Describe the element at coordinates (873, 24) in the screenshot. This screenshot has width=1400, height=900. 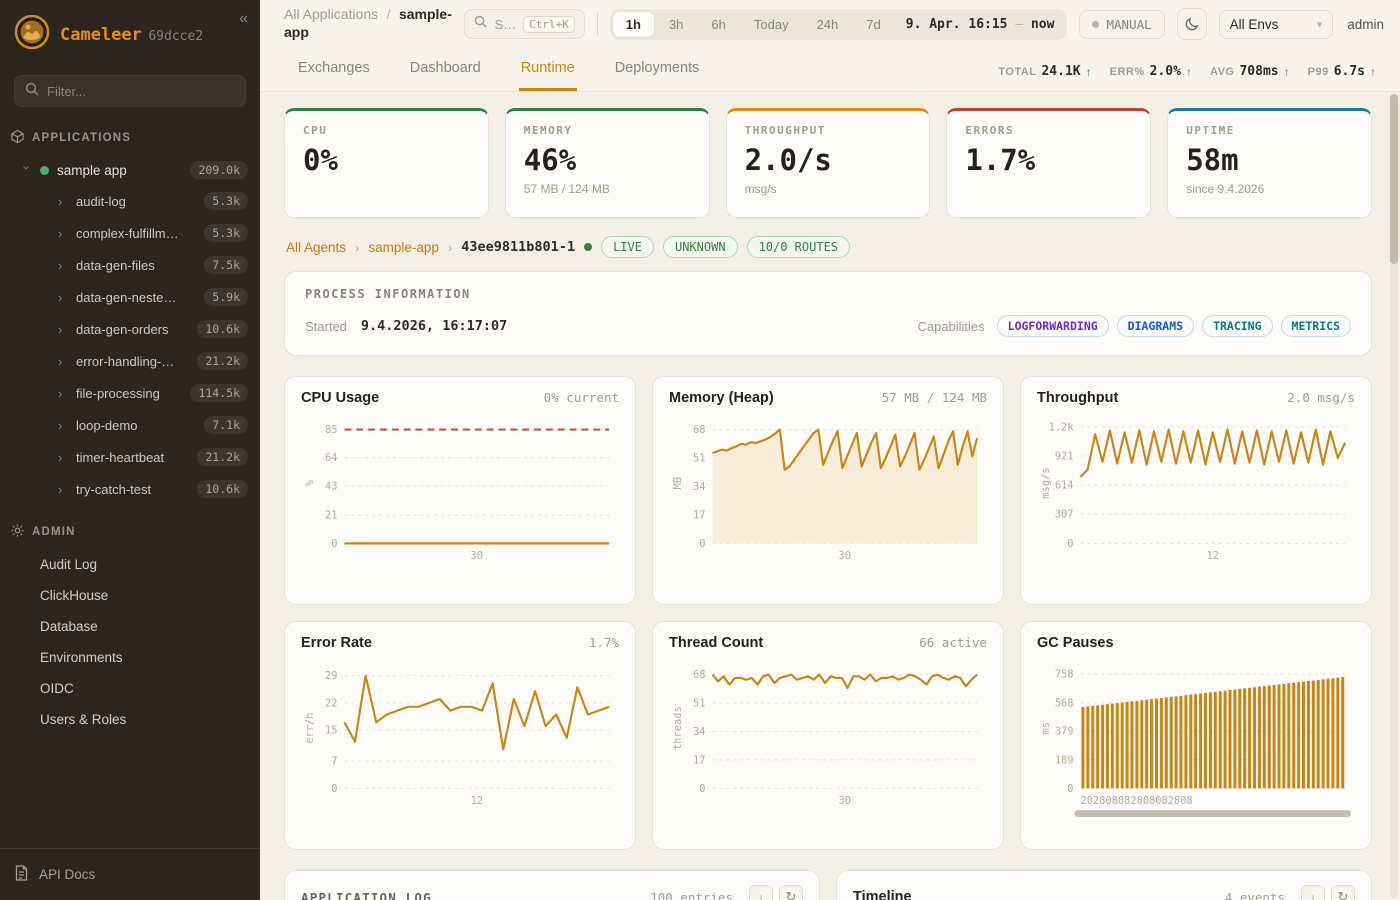
I see `time-range-7d: 7d` at that location.